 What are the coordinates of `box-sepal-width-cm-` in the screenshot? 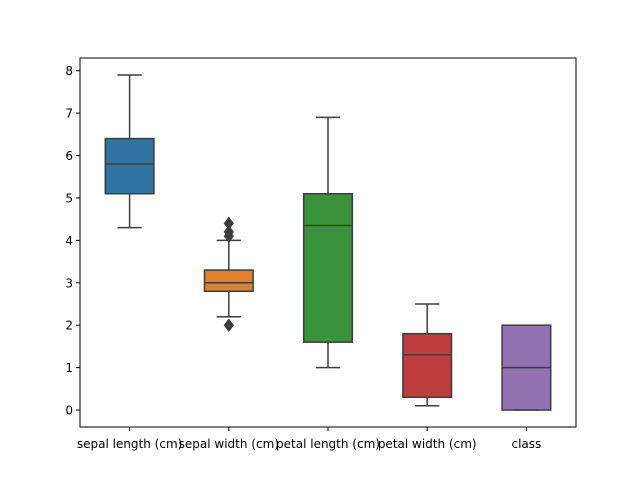 It's located at (228, 274).